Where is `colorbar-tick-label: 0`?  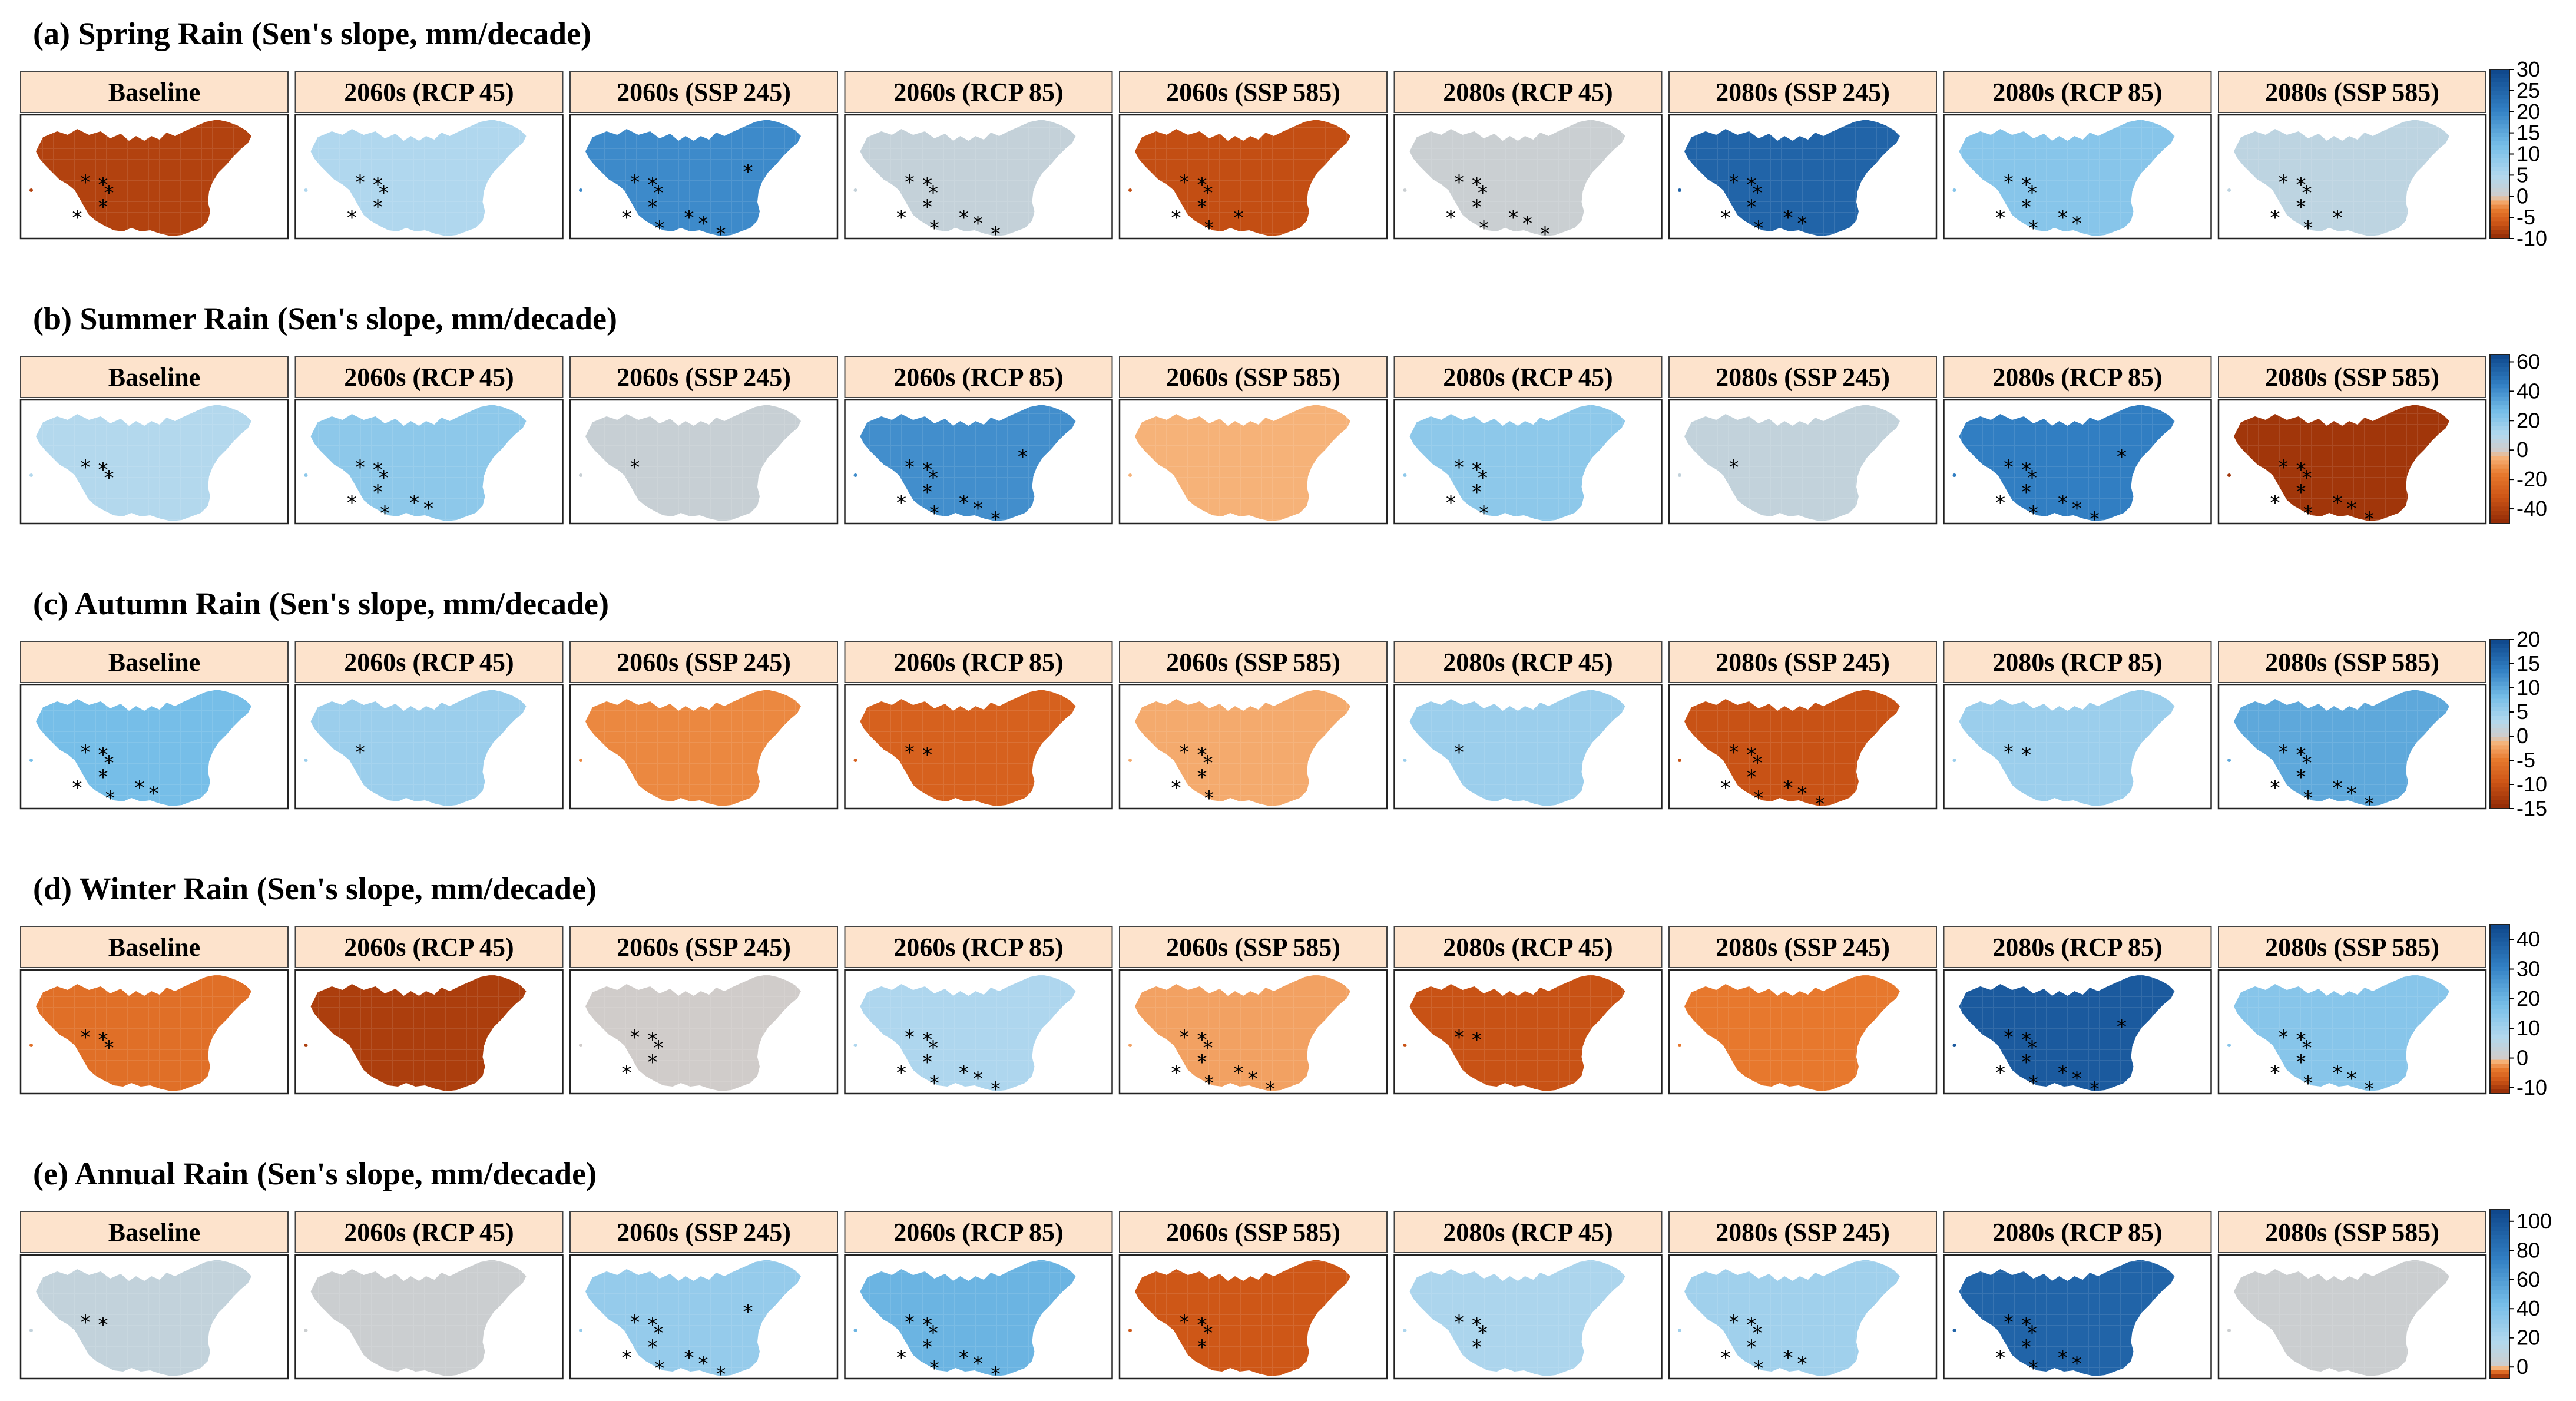
colorbar-tick-label: 0 is located at coordinates (2522, 1366).